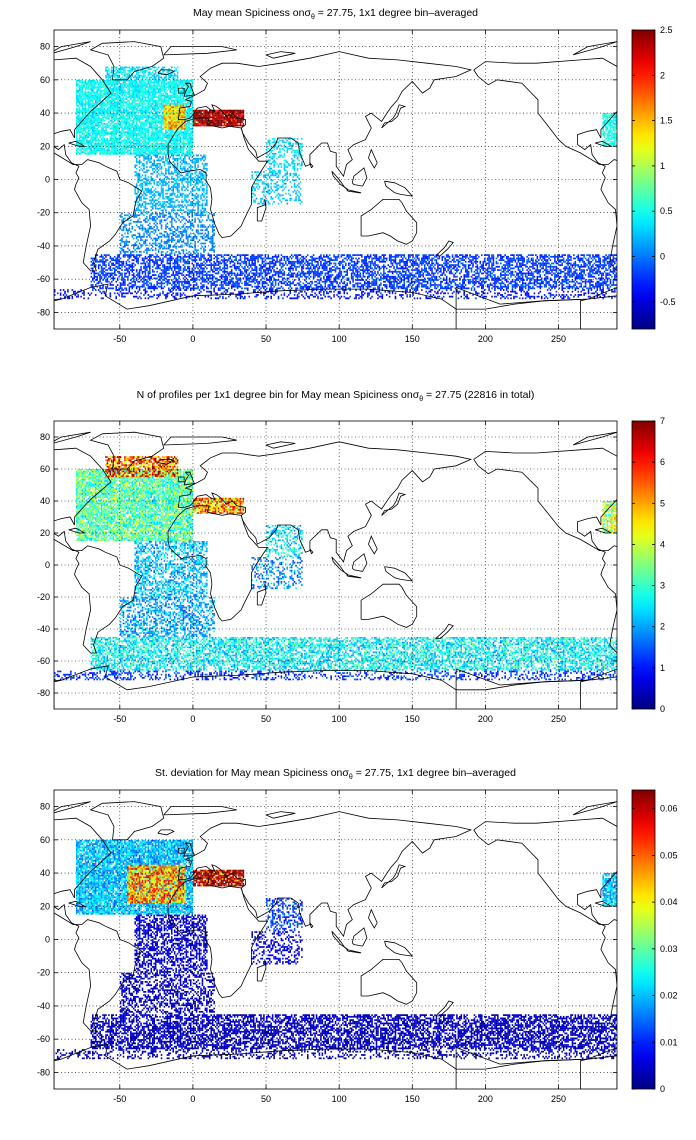 The height and width of the screenshot is (1140, 696). What do you see at coordinates (662, 257) in the screenshot?
I see `colorbar-tick-label: 0` at bounding box center [662, 257].